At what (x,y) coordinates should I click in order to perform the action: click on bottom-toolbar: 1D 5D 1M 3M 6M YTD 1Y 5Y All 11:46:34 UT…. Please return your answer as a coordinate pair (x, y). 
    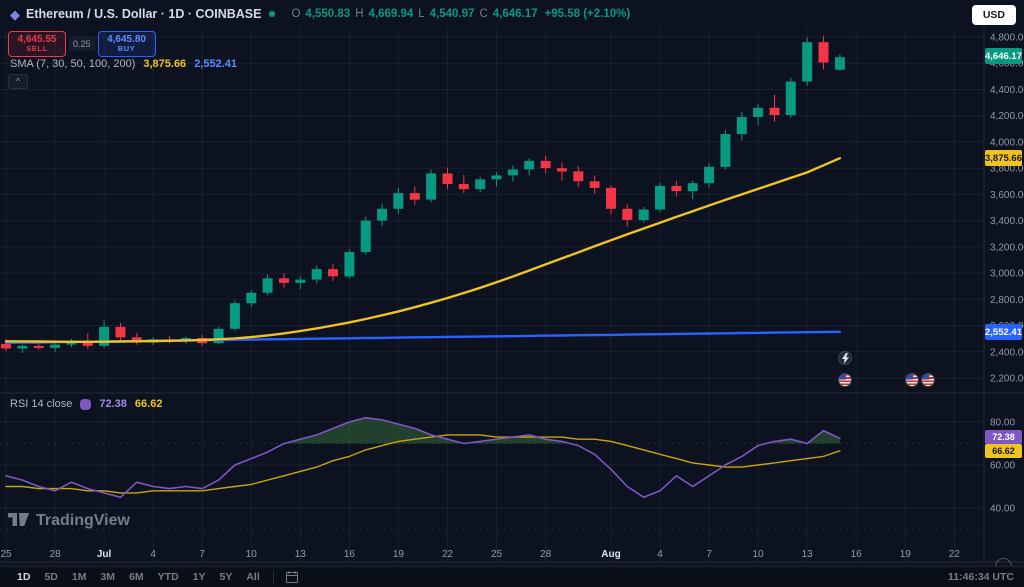
    Looking at the image, I should click on (512, 576).